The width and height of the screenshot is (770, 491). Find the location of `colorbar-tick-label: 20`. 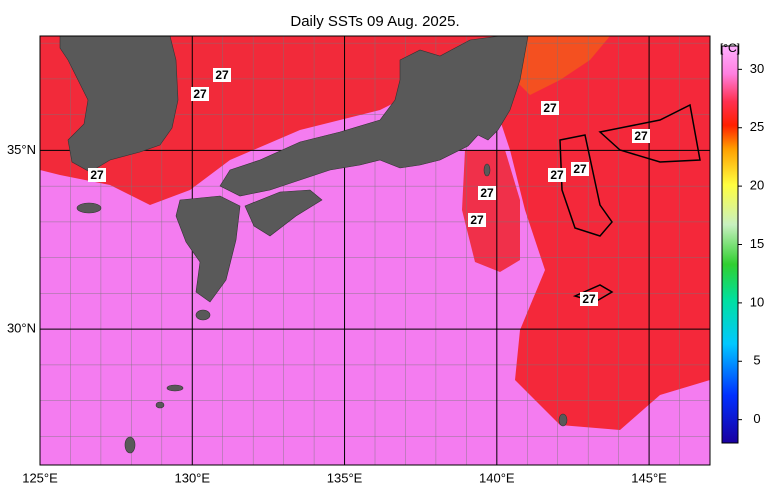

colorbar-tick-label: 20 is located at coordinates (757, 185).